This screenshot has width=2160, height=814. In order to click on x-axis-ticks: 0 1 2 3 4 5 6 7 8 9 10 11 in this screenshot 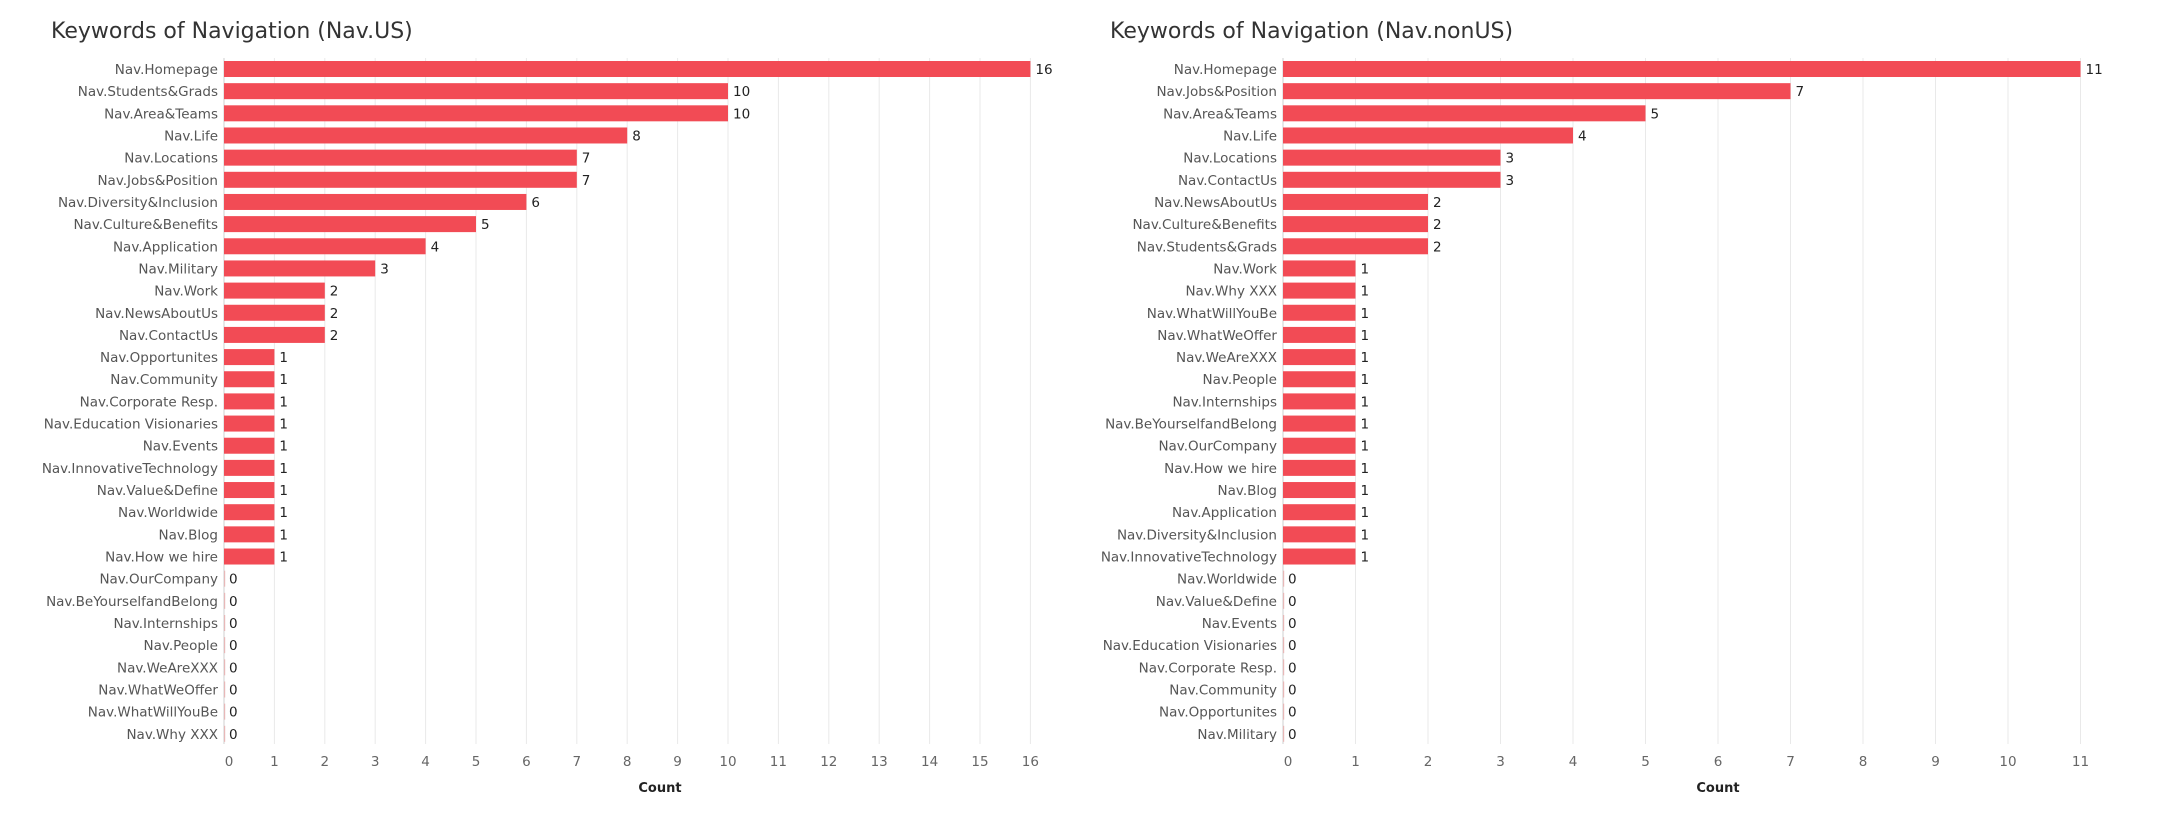, I will do `click(1686, 762)`.